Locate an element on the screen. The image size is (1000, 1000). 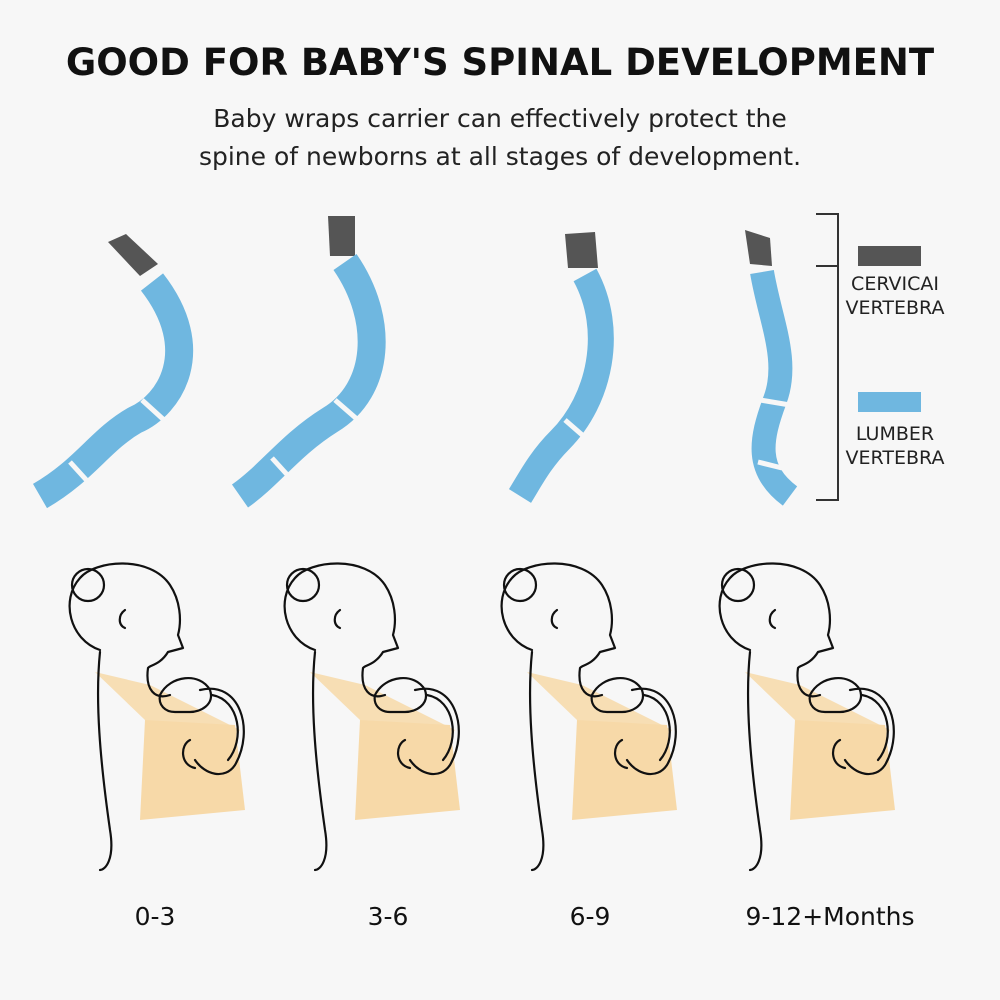
stage-label: 3-6 is located at coordinates (388, 916).